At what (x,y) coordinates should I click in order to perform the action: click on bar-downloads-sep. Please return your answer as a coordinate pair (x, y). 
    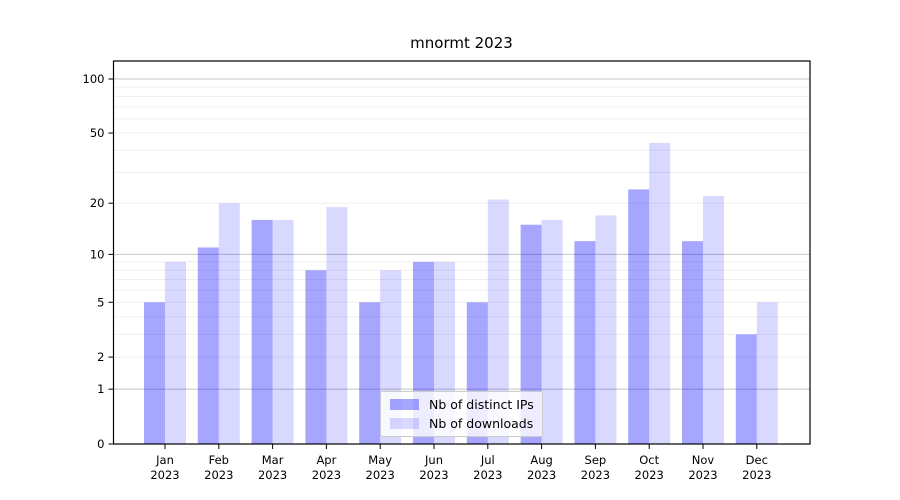
    Looking at the image, I should click on (606, 329).